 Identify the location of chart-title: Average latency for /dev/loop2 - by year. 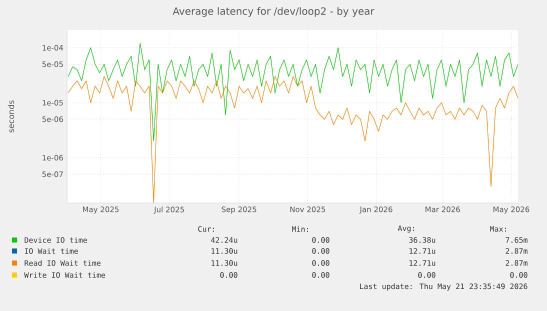
(273, 12).